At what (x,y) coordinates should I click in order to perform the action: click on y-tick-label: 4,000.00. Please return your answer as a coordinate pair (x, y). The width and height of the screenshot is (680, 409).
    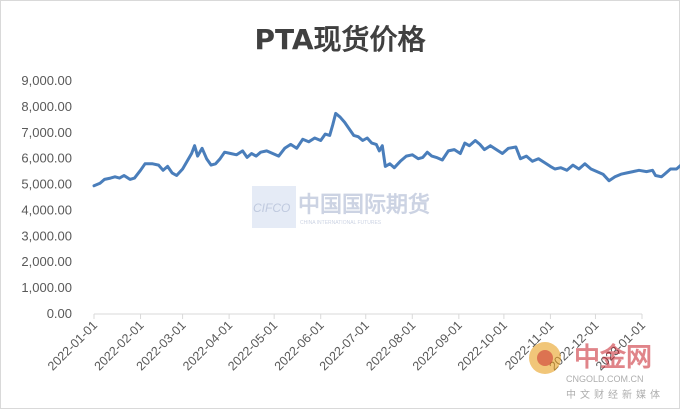
    Looking at the image, I should click on (46, 209).